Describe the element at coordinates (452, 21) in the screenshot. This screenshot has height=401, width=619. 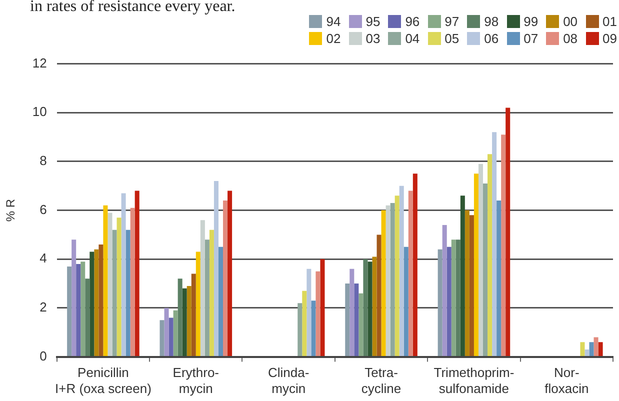
I see `legend-label: 97` at that location.